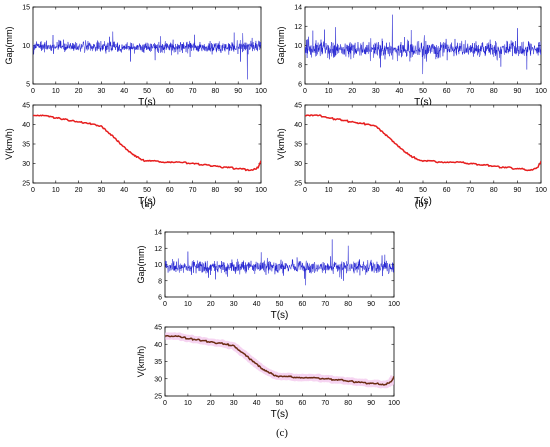 This screenshot has width=550, height=447. I want to click on panel-label-c: (c), so click(282, 433).